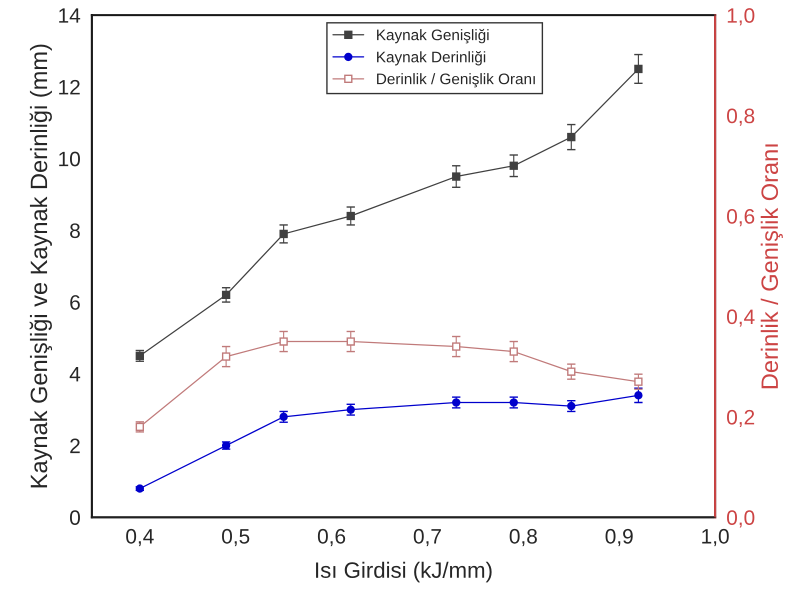 This screenshot has height=605, width=799. What do you see at coordinates (741, 318) in the screenshot?
I see `y2-tick-label: 0,4` at bounding box center [741, 318].